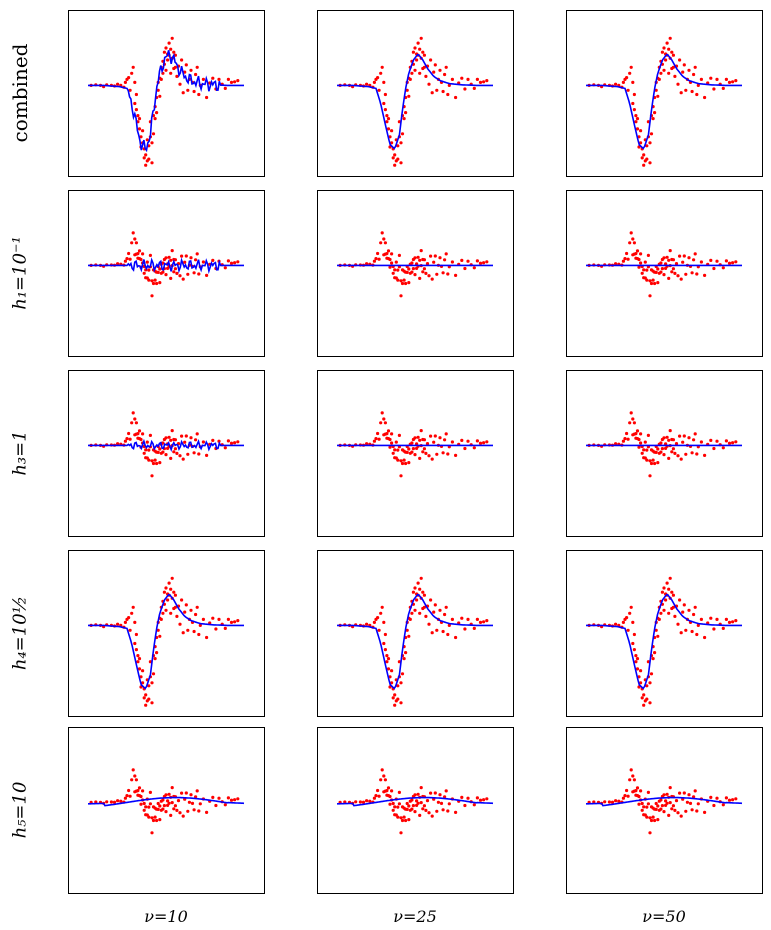  I want to click on panel-r3-c2, so click(664, 633).